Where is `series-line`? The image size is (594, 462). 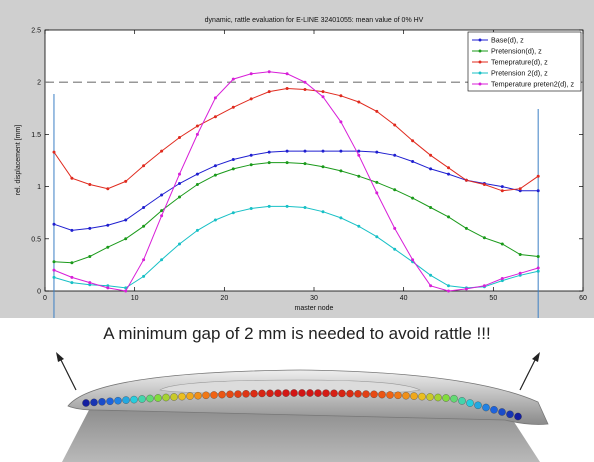
series-line is located at coordinates (296, 190).